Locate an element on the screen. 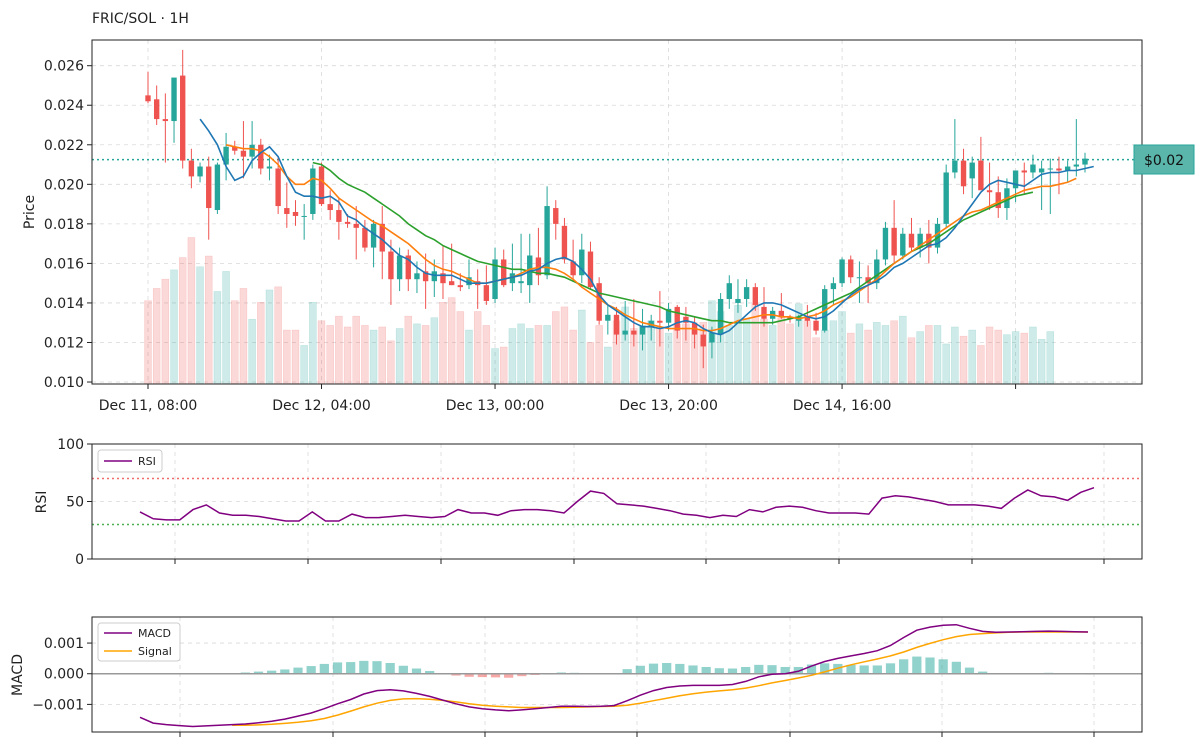 The width and height of the screenshot is (1200, 749). macd-y-label: MACD is located at coordinates (18, 675).